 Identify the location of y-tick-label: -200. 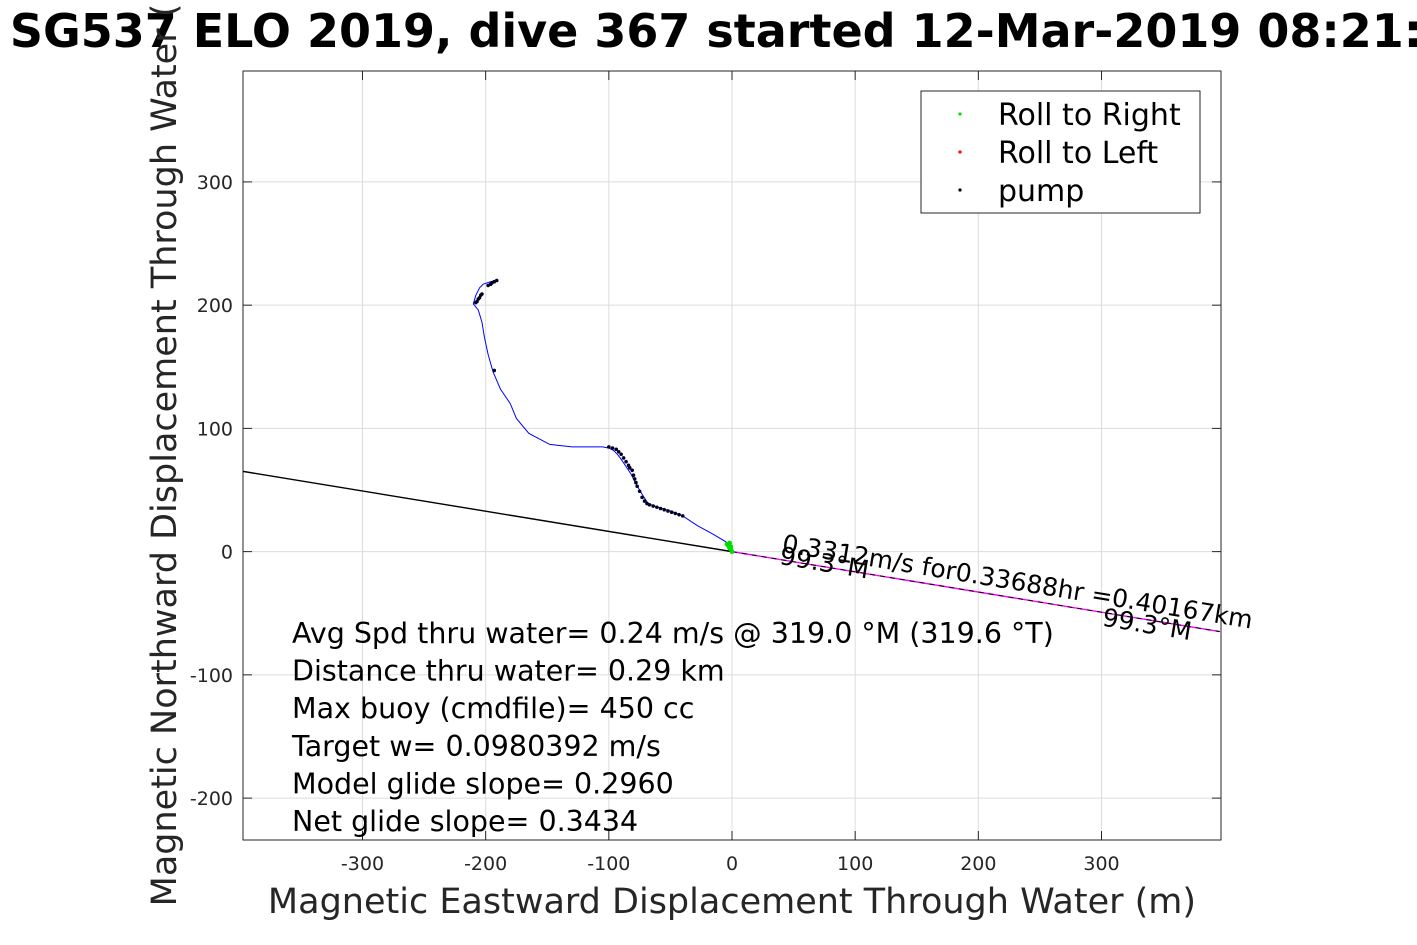
(211, 799).